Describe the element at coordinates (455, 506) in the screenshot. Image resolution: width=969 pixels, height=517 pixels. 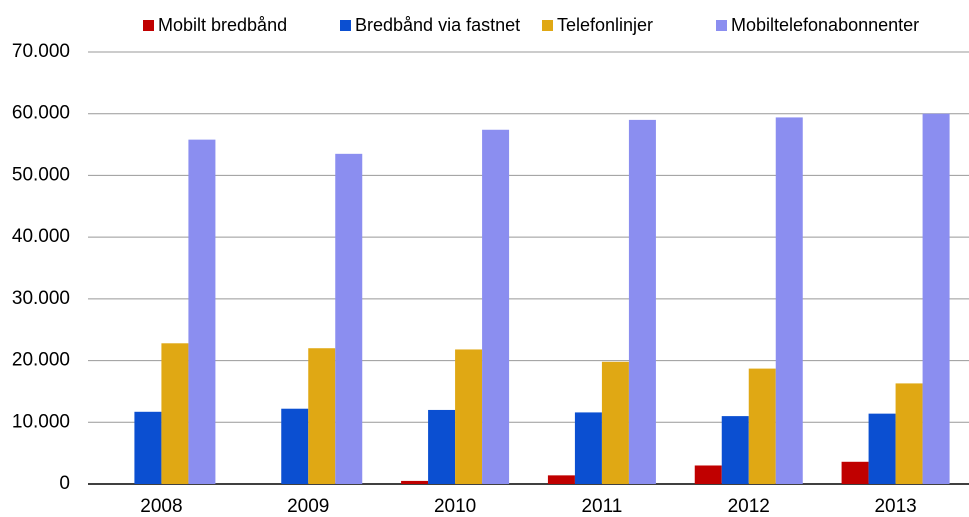
I see `x-tick-label: 2010` at that location.